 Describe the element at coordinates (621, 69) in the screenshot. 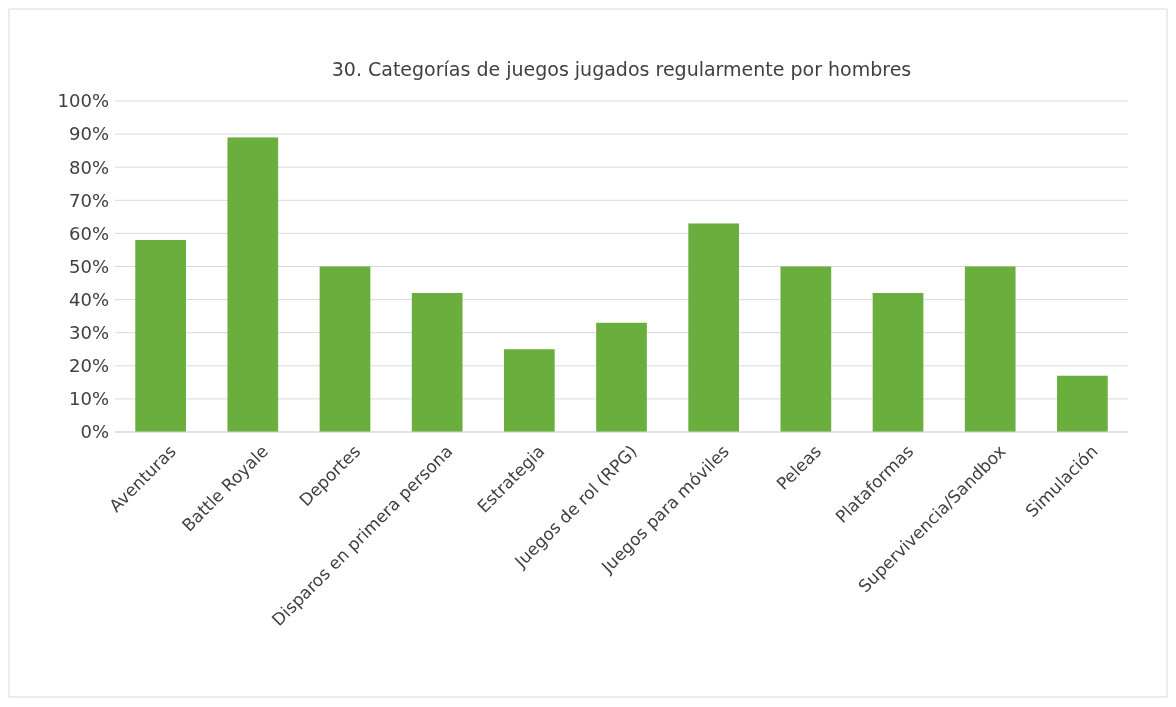

I see `chart-title: 30. Categorías de juegos jugados regularmente por hombres` at that location.